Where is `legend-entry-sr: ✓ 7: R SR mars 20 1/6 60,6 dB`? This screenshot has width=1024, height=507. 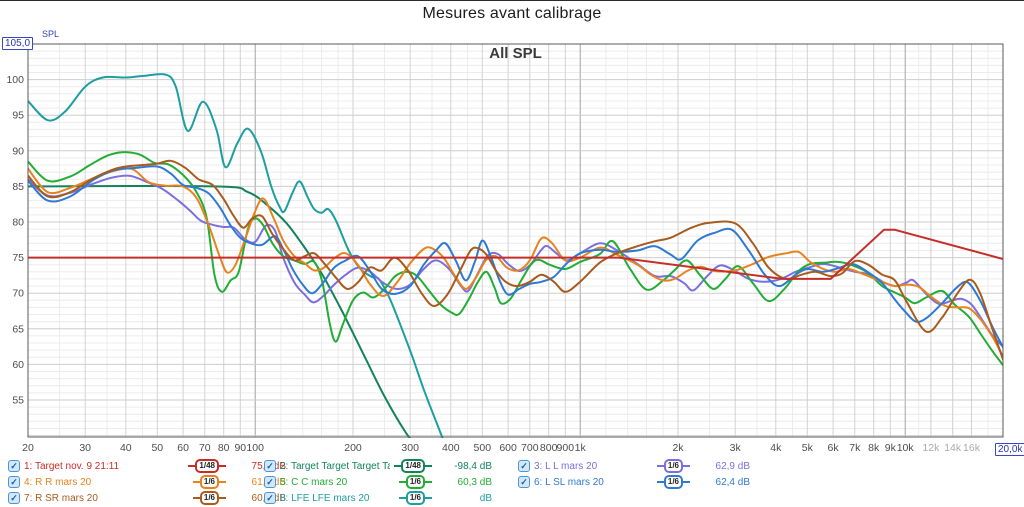 legend-entry-sr: ✓ 7: R SR mars 20 1/6 60,6 dB is located at coordinates (147, 498).